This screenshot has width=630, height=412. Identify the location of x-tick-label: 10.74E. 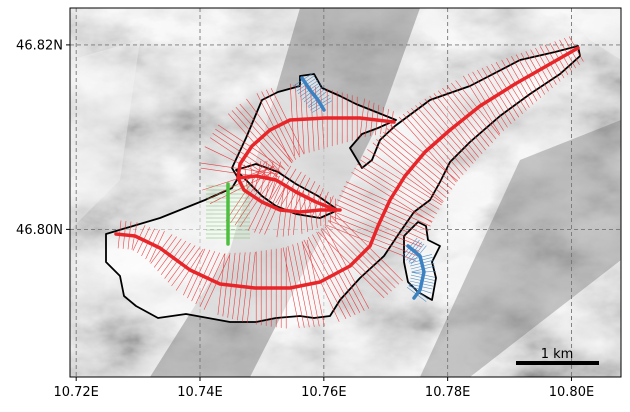
(199, 392).